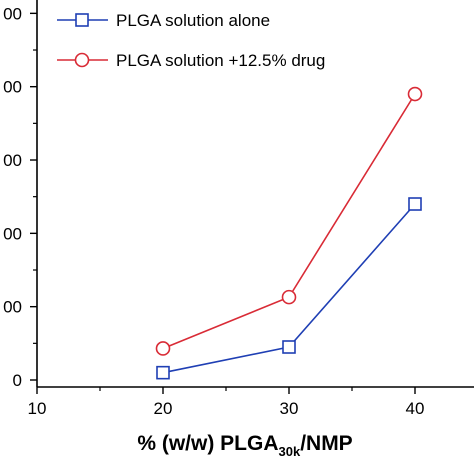 The height and width of the screenshot is (474, 474). Describe the element at coordinates (207, 443) in the screenshot. I see `x-axis-title-main: % (w/w) PLGA` at that location.